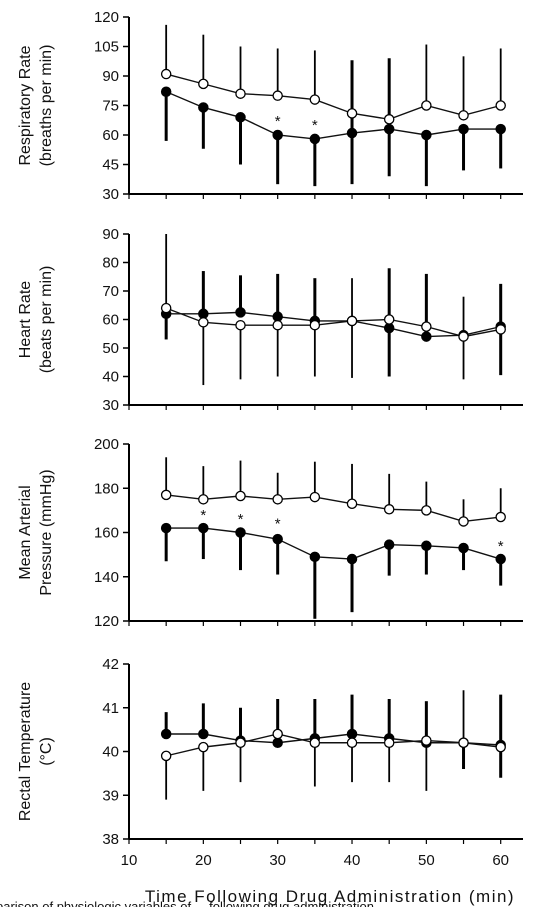 The width and height of the screenshot is (550, 907). Describe the element at coordinates (46, 106) in the screenshot. I see `y-axis-label-line: (breaths per min)` at that location.